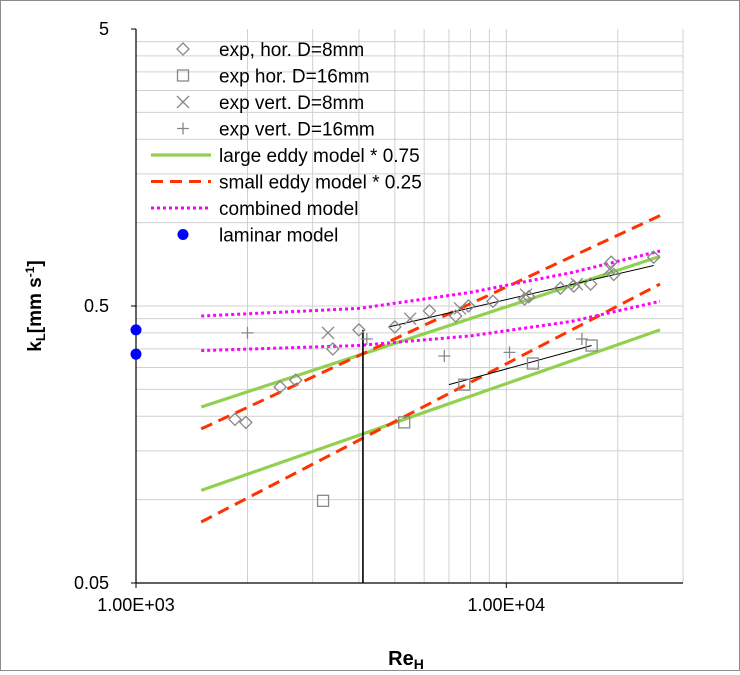 The width and height of the screenshot is (740, 675). Describe the element at coordinates (96, 306) in the screenshot. I see `y-tick-label: 0.5` at that location.